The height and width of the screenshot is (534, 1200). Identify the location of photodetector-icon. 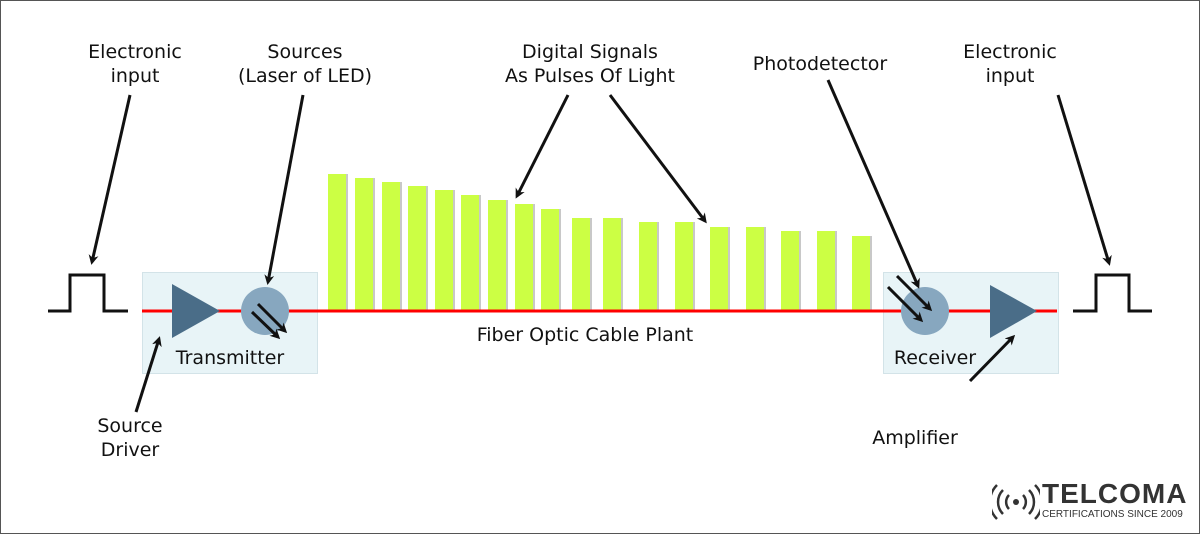
(925, 311).